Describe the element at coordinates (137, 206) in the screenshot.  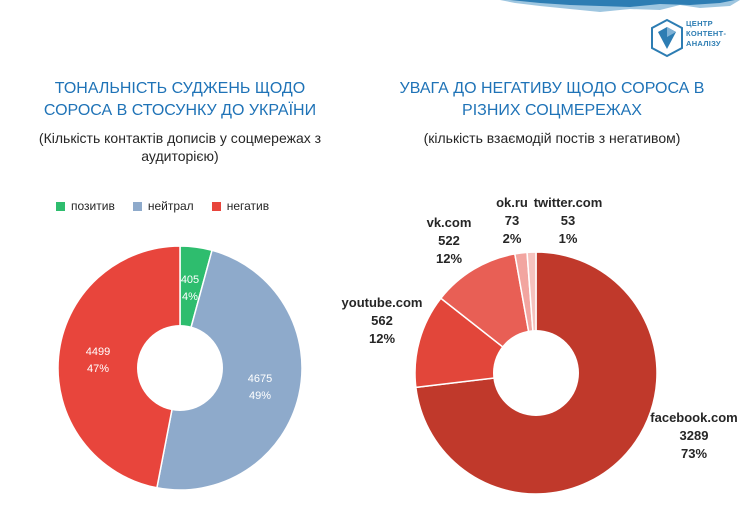
I see `legend-swatch-neutral` at that location.